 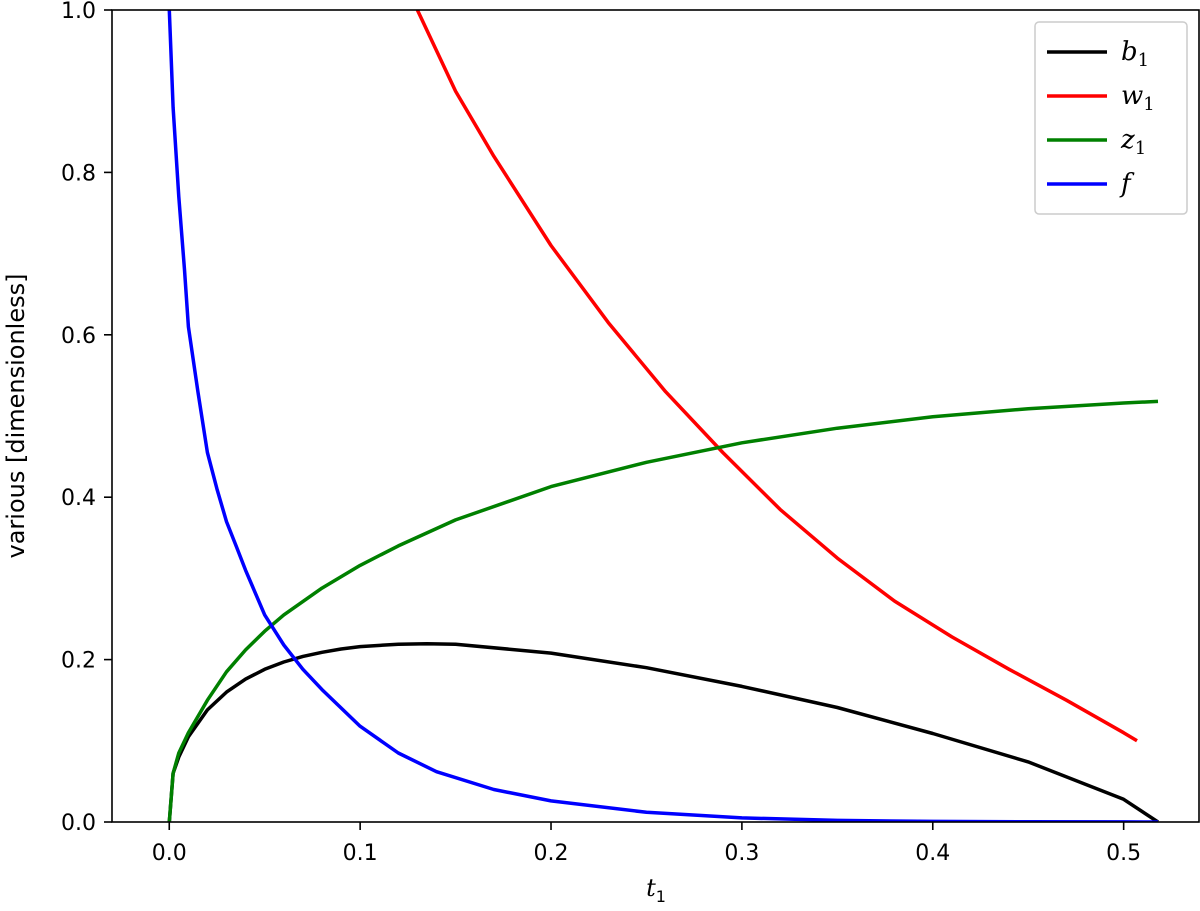 I want to click on x-tick-label: 0.4, so click(x=932, y=853).